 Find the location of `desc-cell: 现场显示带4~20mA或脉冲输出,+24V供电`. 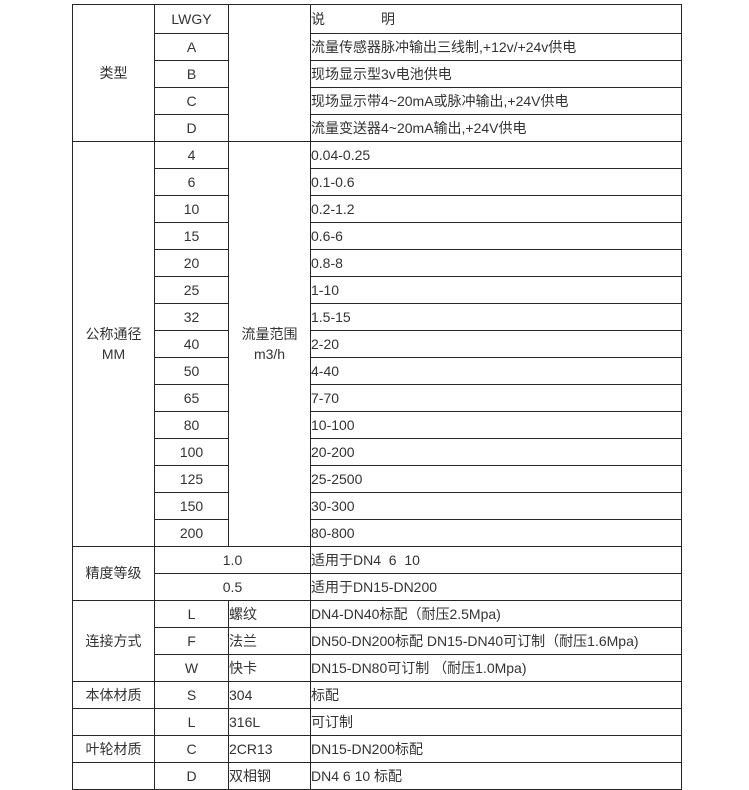

desc-cell: 现场显示带4~20mA或脉冲输出,+24V供电 is located at coordinates (496, 101).